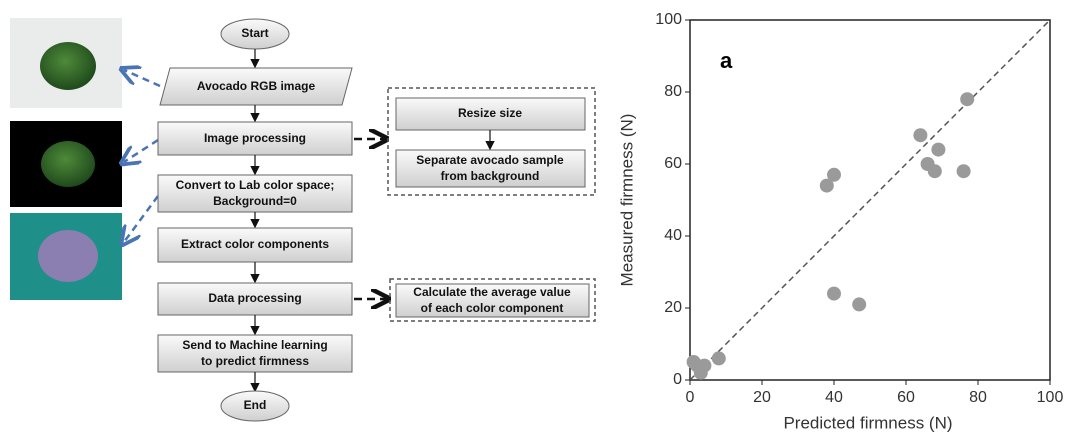  I want to click on x-tick-label: 0, so click(690, 397).